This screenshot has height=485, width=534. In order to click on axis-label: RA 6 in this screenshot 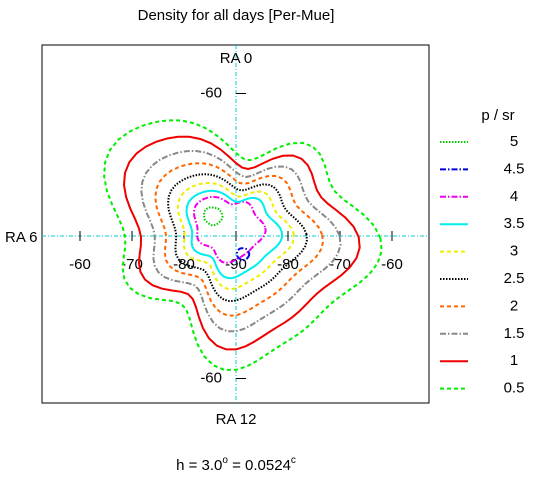, I will do `click(21, 237)`.